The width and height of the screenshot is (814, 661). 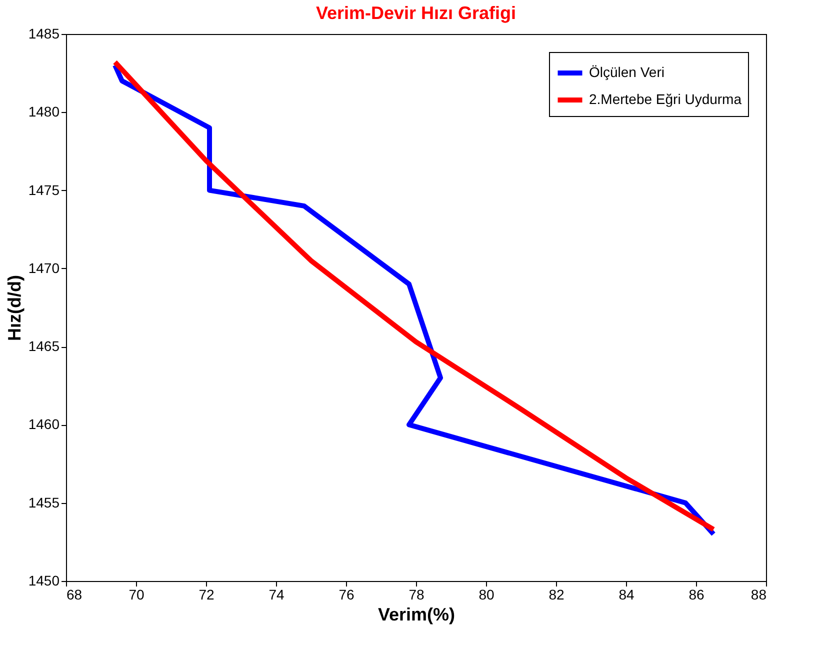 What do you see at coordinates (44, 268) in the screenshot?
I see `y-tick-label: 1470` at bounding box center [44, 268].